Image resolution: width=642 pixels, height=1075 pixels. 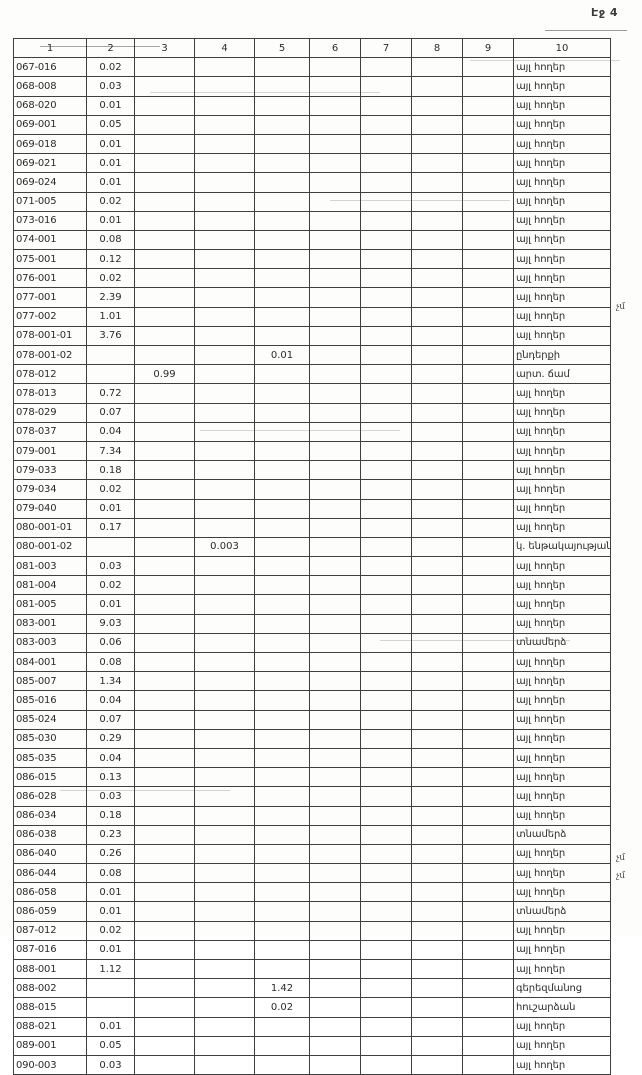 What do you see at coordinates (50, 662) in the screenshot?
I see `cell-parcel-code: 084-001` at bounding box center [50, 662].